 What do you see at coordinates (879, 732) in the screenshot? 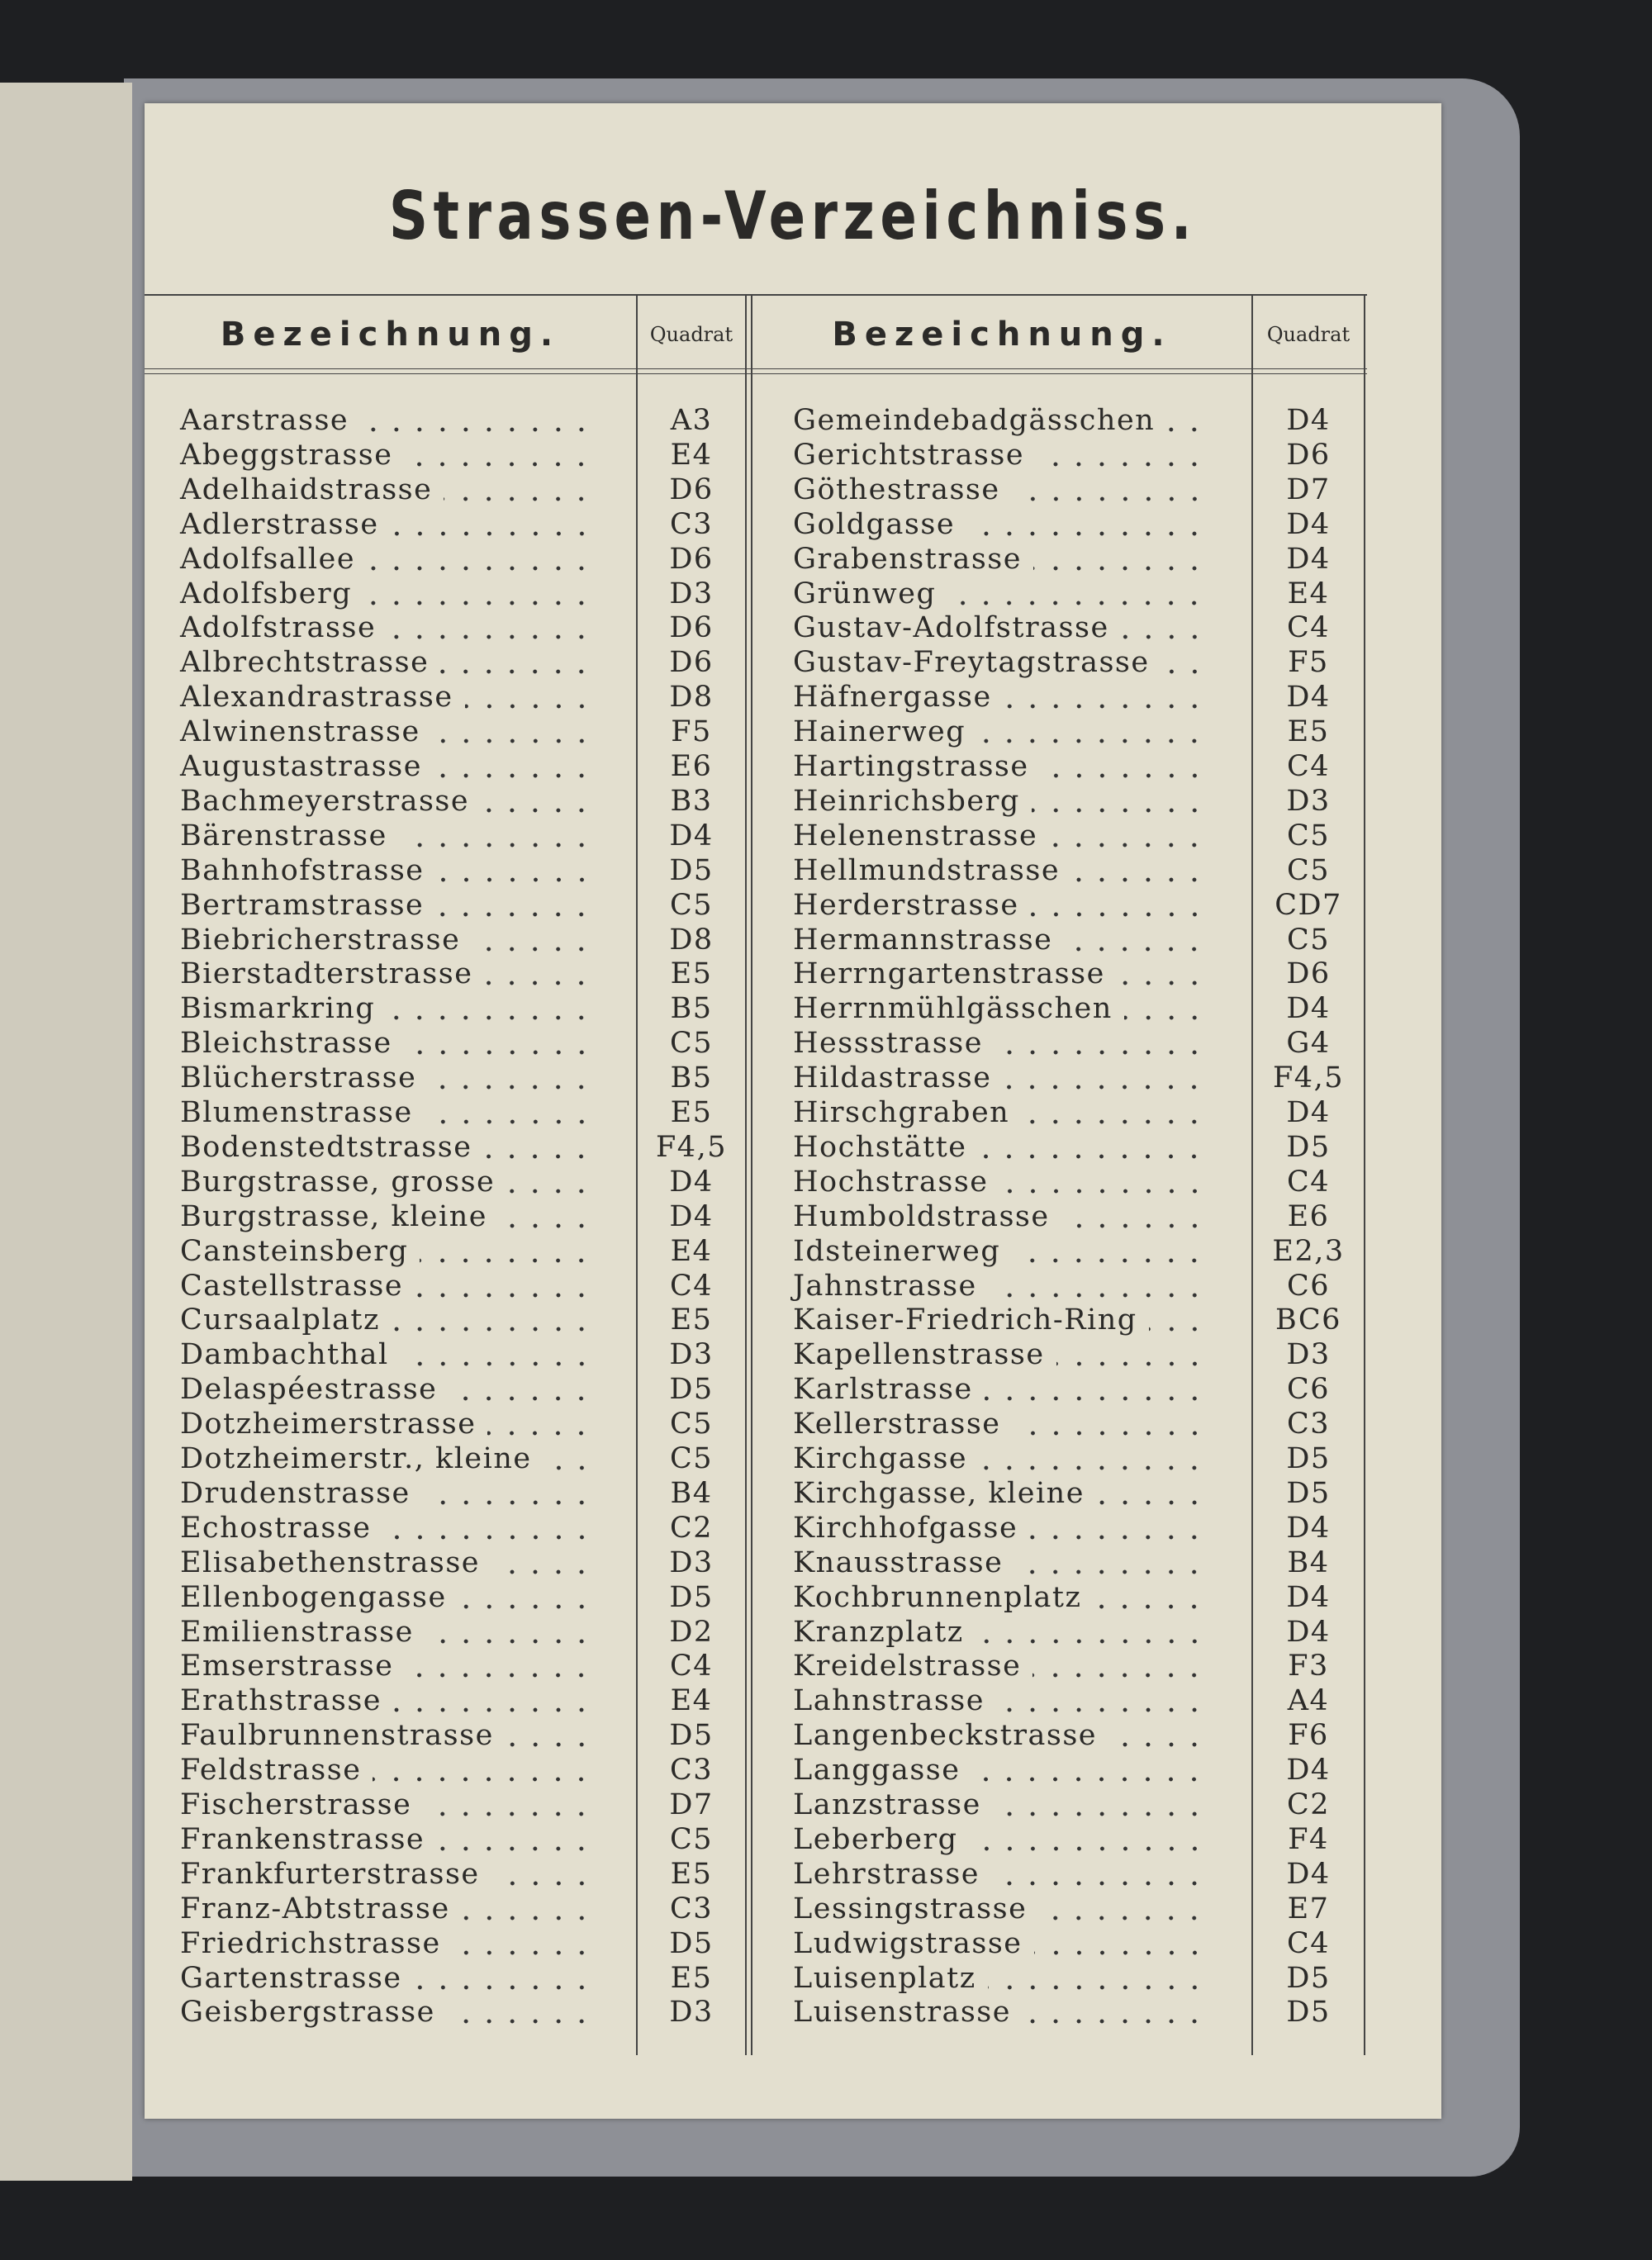
I see `street-name: Hainerweg` at bounding box center [879, 732].